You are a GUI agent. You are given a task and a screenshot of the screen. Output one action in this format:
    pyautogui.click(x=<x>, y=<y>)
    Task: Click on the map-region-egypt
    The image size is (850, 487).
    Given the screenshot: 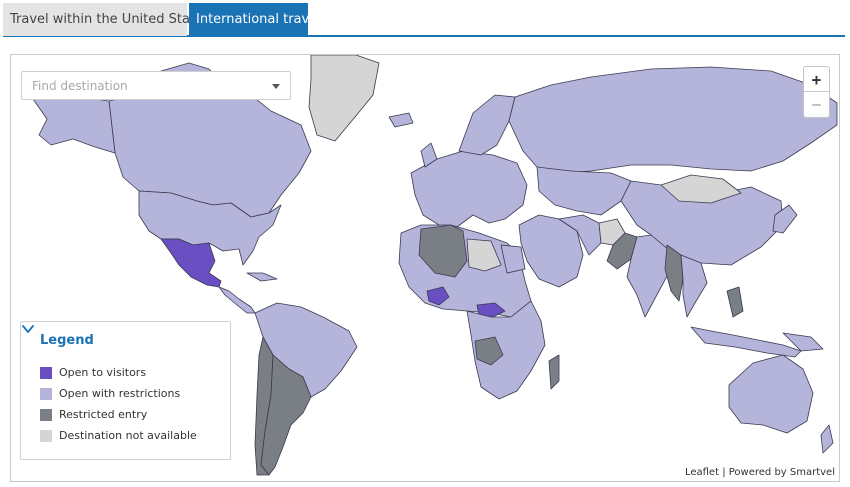 What is the action you would take?
    pyautogui.click(x=513, y=259)
    